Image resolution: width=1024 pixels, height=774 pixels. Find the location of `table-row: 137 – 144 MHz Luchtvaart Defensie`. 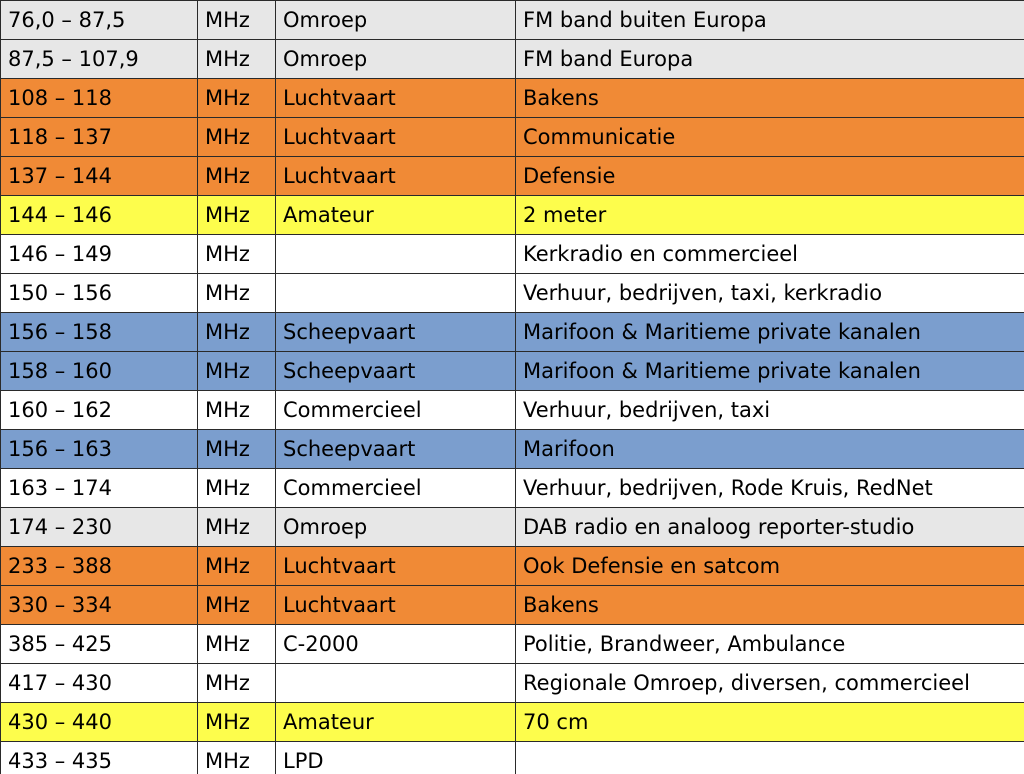

table-row: 137 – 144 MHz Luchtvaart Defensie is located at coordinates (512, 176).